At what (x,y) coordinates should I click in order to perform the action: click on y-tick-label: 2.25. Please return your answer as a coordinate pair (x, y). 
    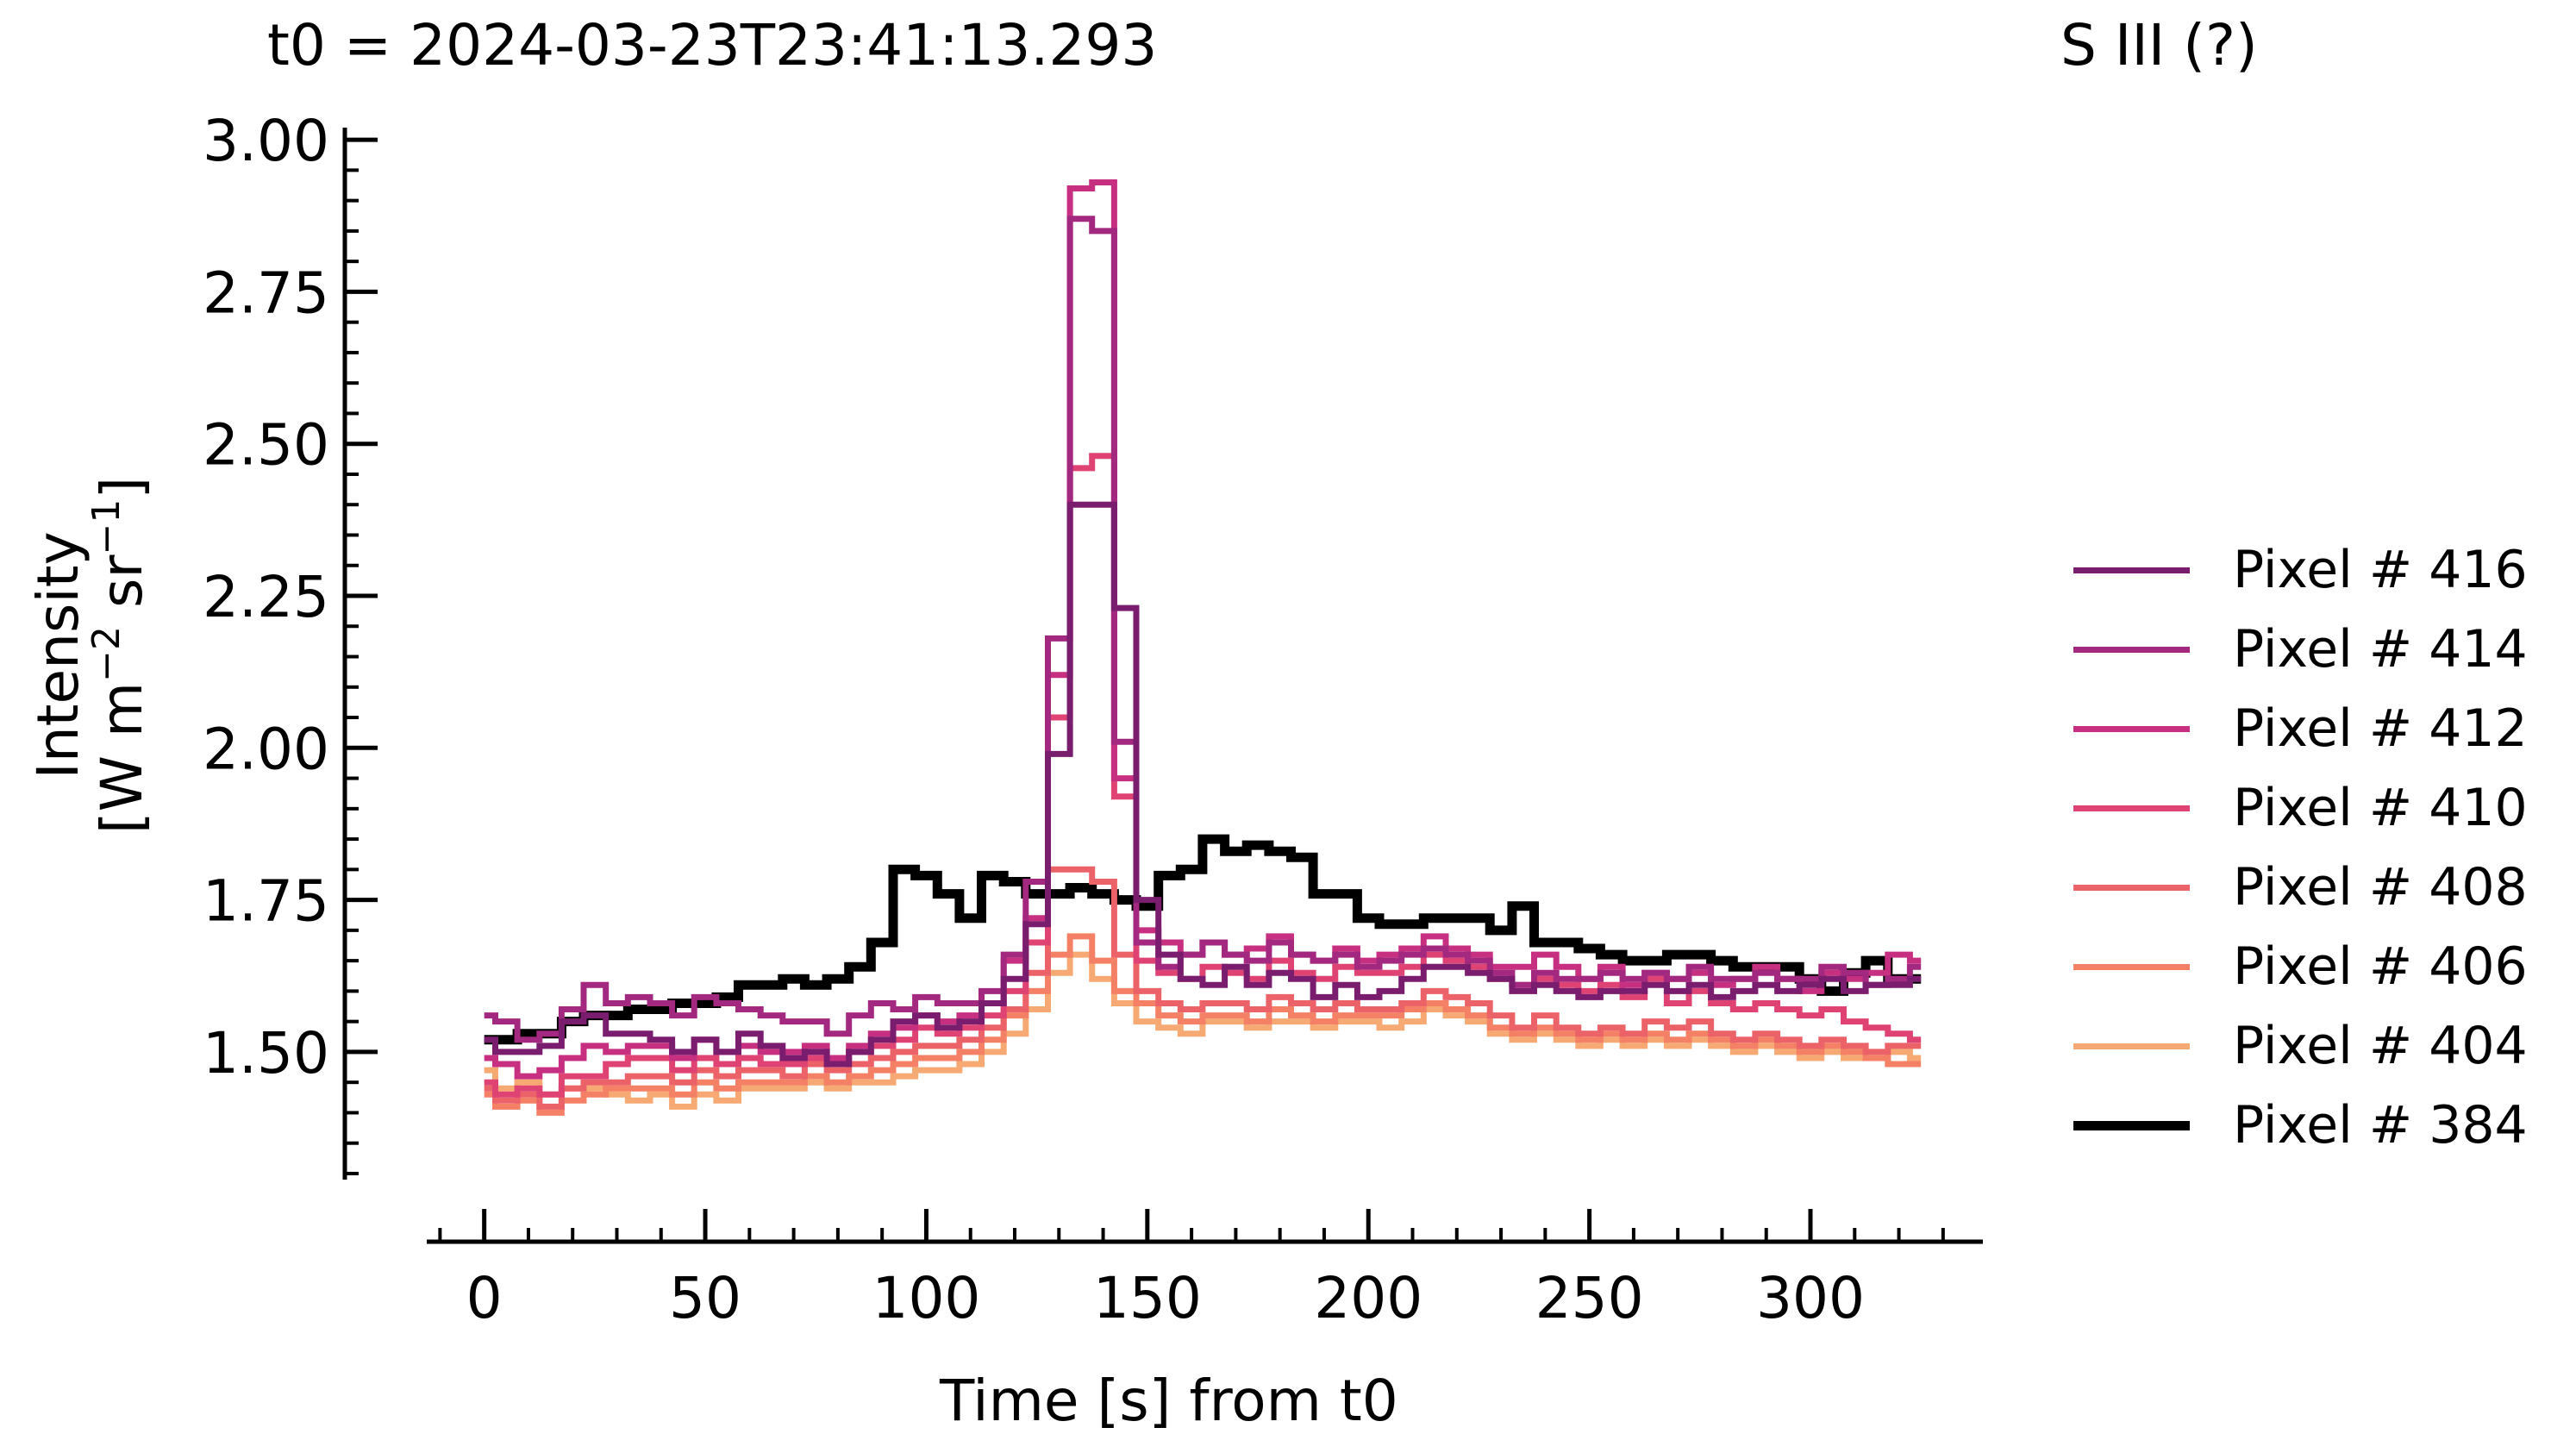
    Looking at the image, I should click on (266, 597).